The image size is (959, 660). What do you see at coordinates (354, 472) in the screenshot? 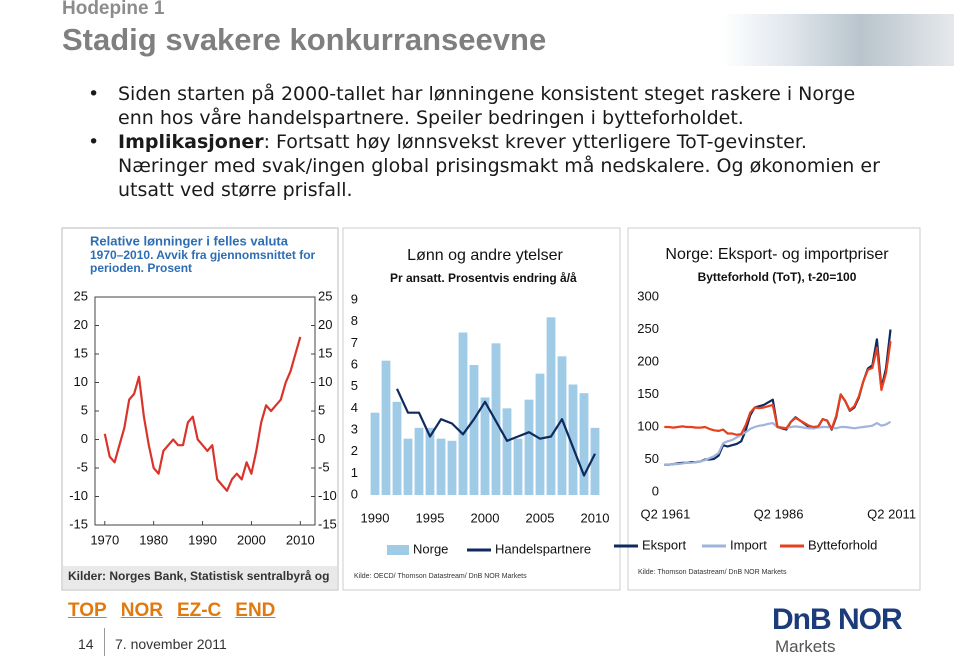
I see `y-tick-label: 1` at bounding box center [354, 472].